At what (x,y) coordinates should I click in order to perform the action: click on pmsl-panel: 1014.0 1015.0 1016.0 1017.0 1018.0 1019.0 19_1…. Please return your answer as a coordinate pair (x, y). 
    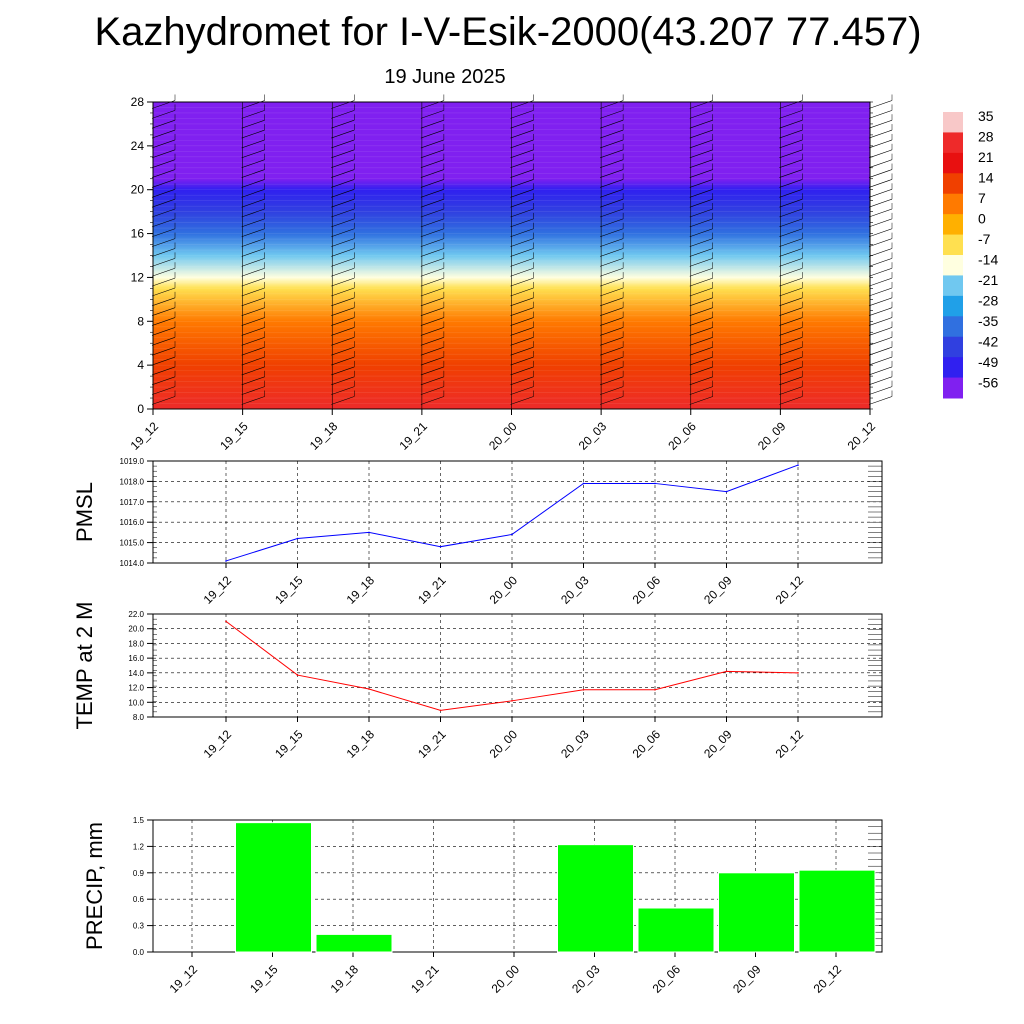
    Looking at the image, I should click on (477, 532).